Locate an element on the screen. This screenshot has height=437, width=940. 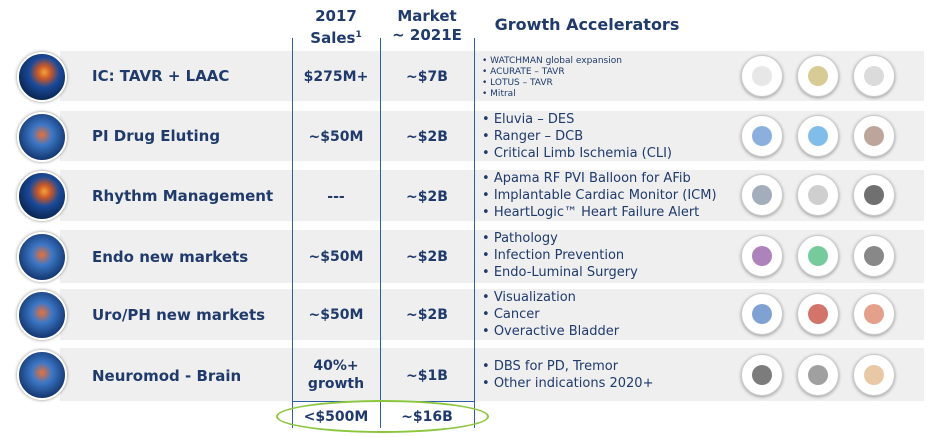
infection-prevention-icon is located at coordinates (818, 256).